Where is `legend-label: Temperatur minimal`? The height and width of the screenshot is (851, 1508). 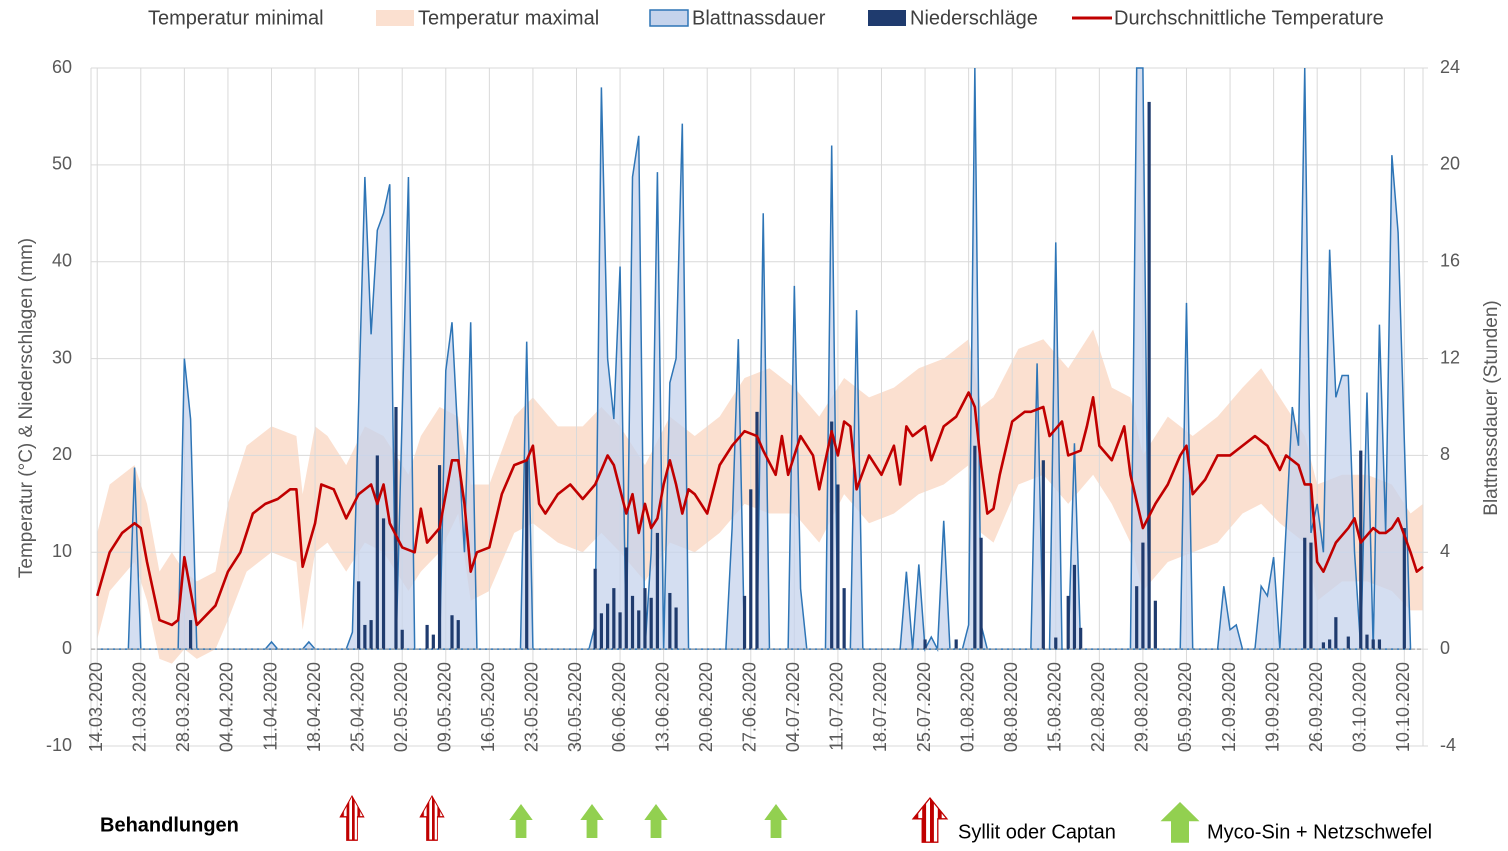
legend-label: Temperatur minimal is located at coordinates (236, 18).